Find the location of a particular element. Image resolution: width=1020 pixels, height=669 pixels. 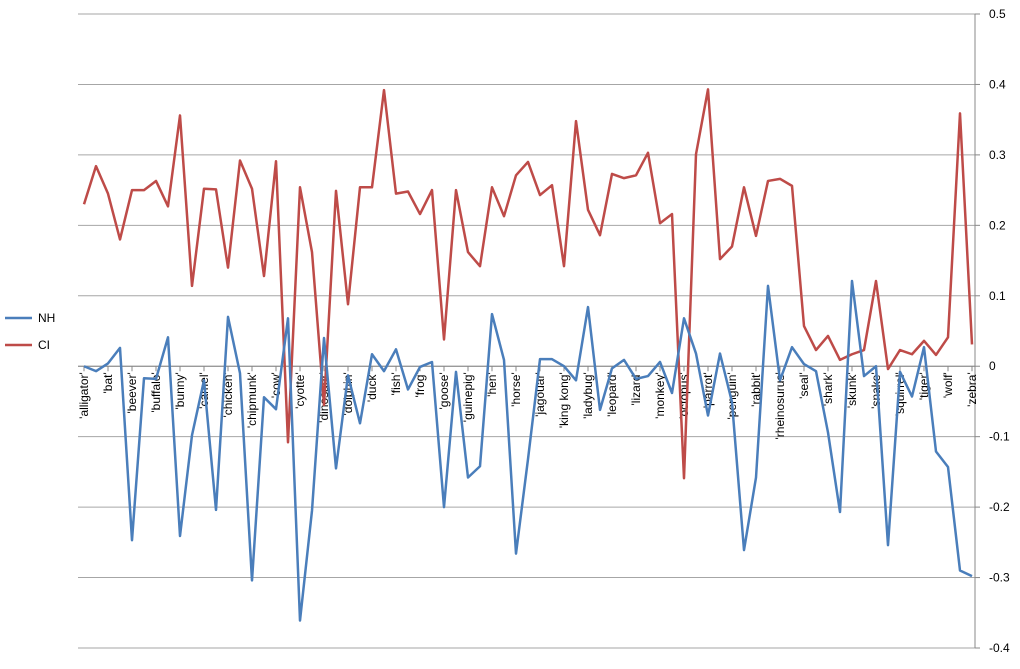

x-tick-label: 'shark' is located at coordinates (828, 389).